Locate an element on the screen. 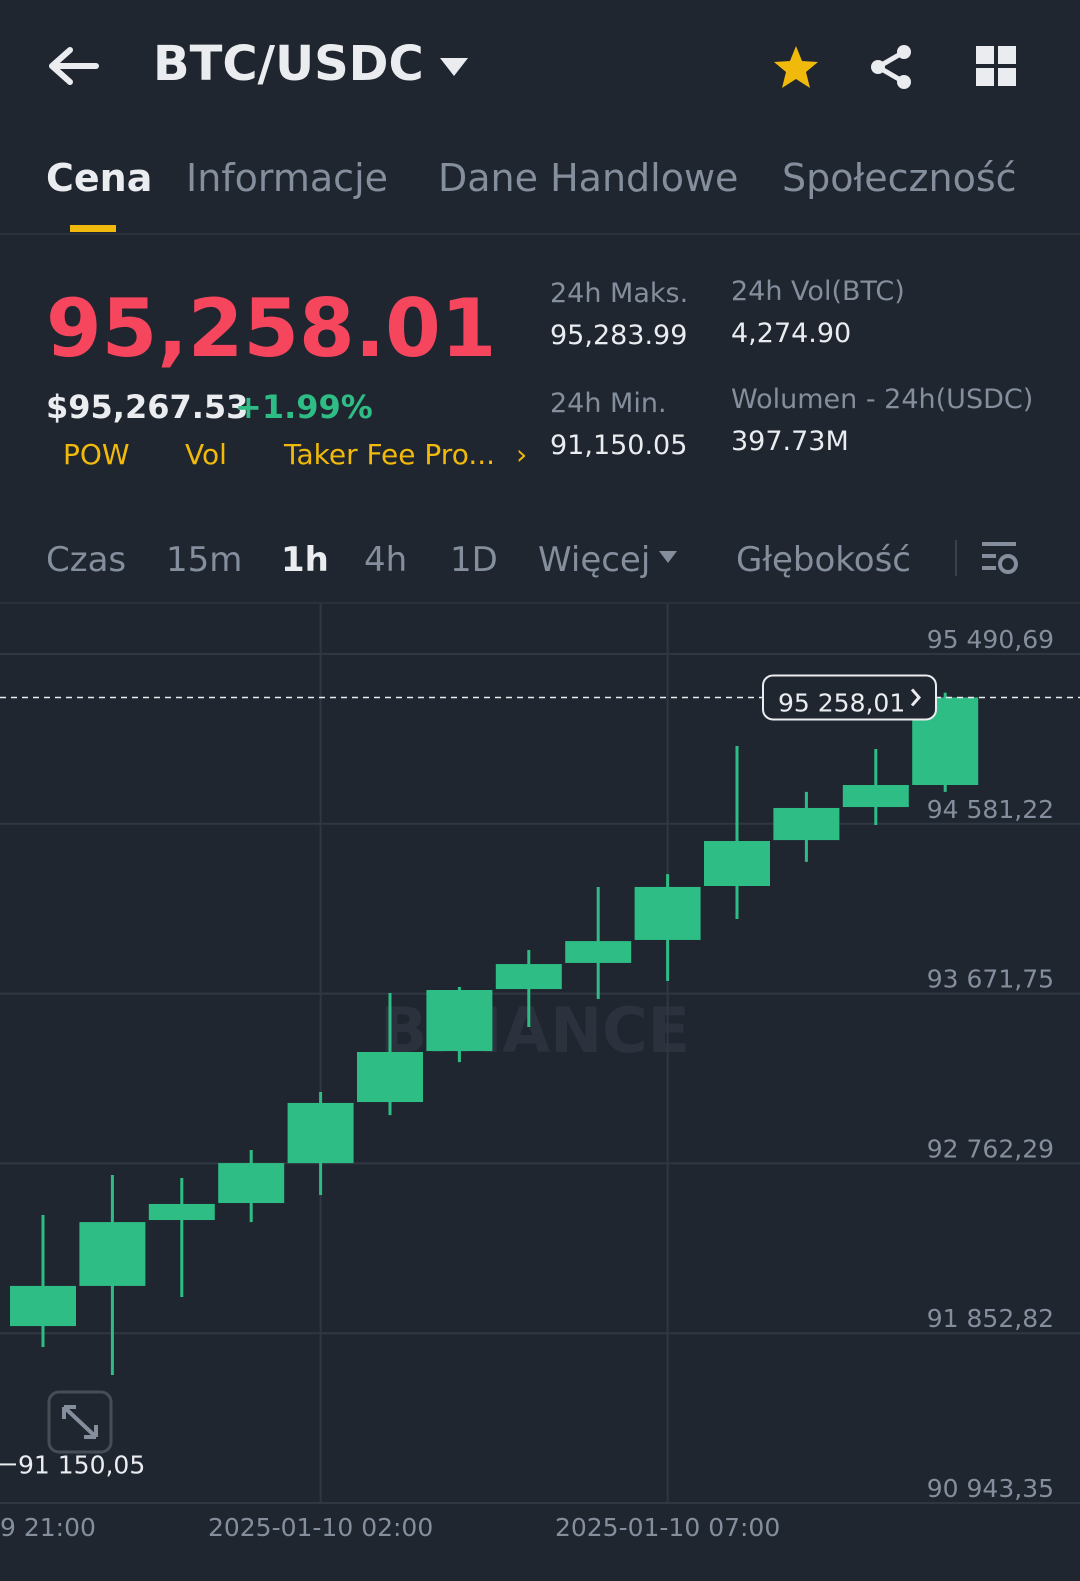 This screenshot has width=1080, height=1581. tab: Informacje is located at coordinates (287, 178).